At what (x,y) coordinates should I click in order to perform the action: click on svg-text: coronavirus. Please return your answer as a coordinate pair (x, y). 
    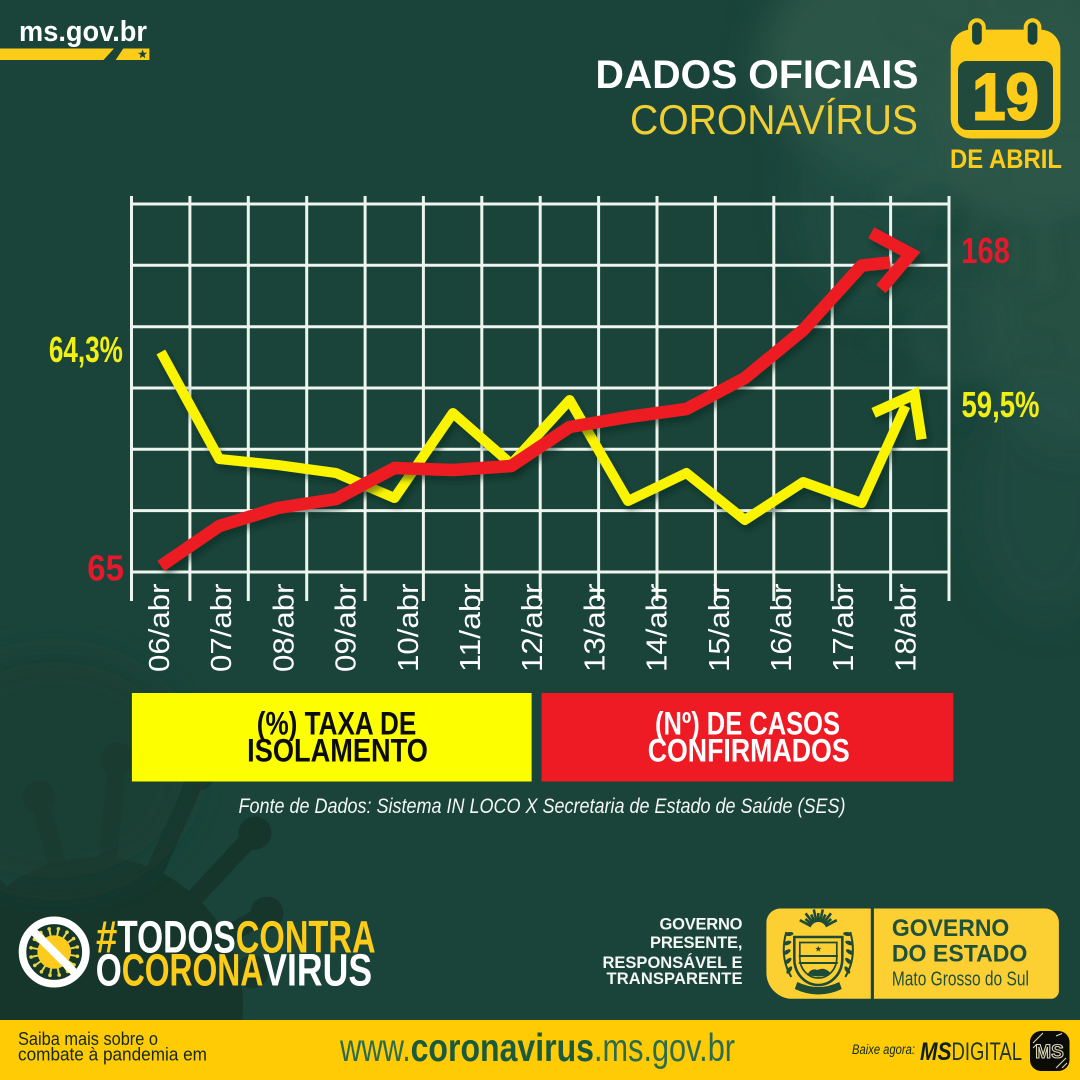
    Looking at the image, I should click on (502, 1048).